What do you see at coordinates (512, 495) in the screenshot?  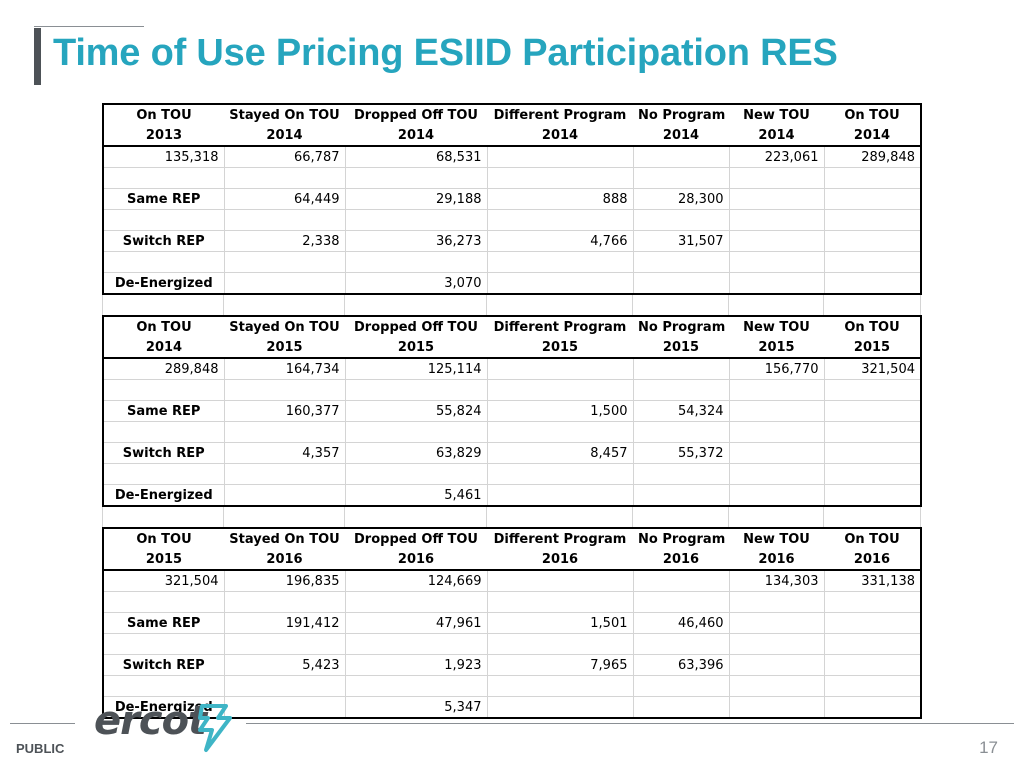 I see `de-energized-row: De-Energized 5,461` at bounding box center [512, 495].